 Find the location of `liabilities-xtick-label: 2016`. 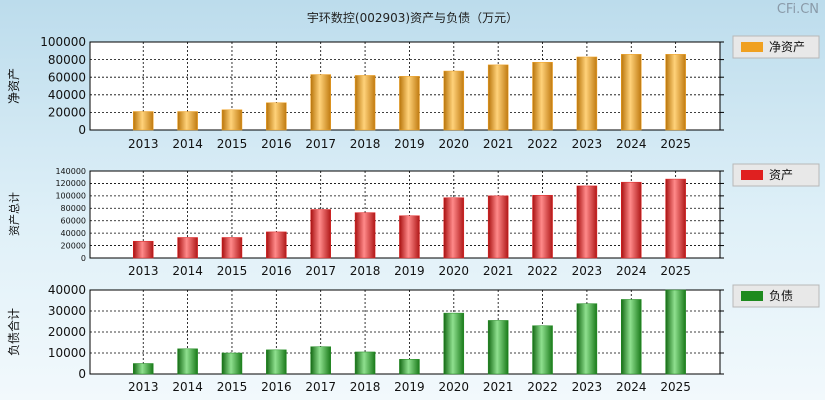

liabilities-xtick-label: 2016 is located at coordinates (276, 387).